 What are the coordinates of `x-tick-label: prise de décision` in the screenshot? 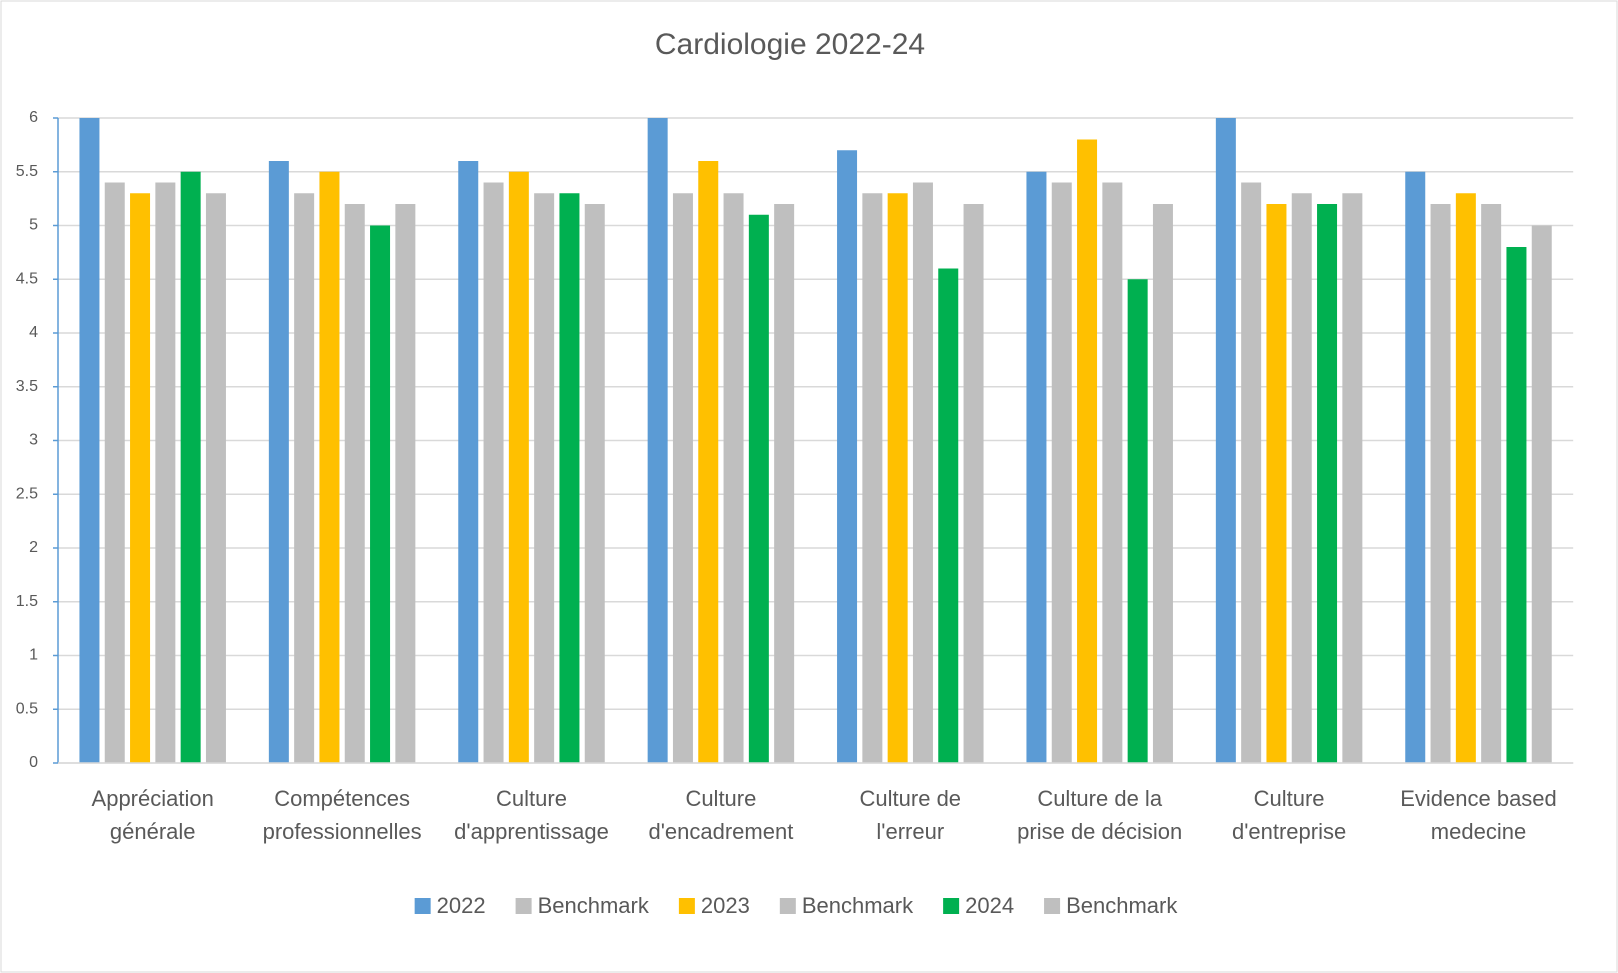 It's located at (1099, 831).